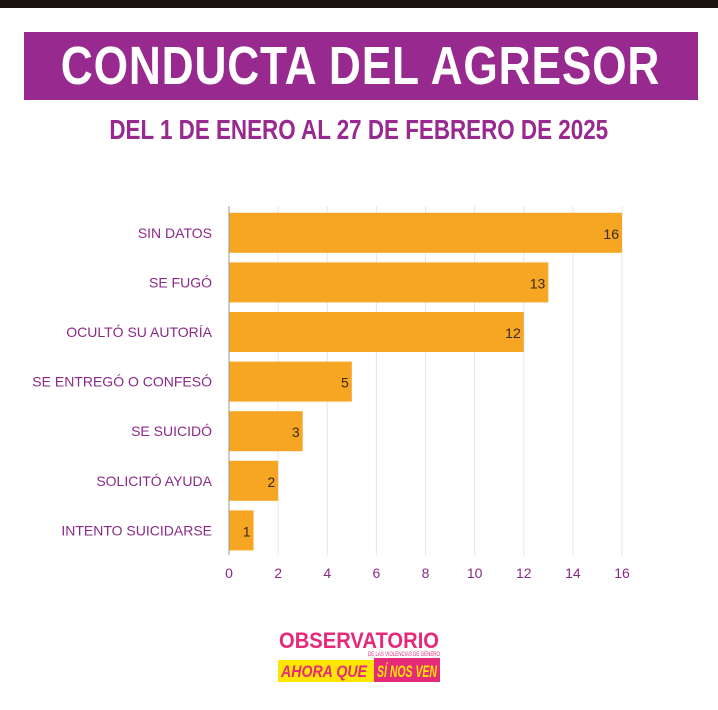 The height and width of the screenshot is (710, 718). What do you see at coordinates (524, 573) in the screenshot?
I see `x-tick-label: 12` at bounding box center [524, 573].